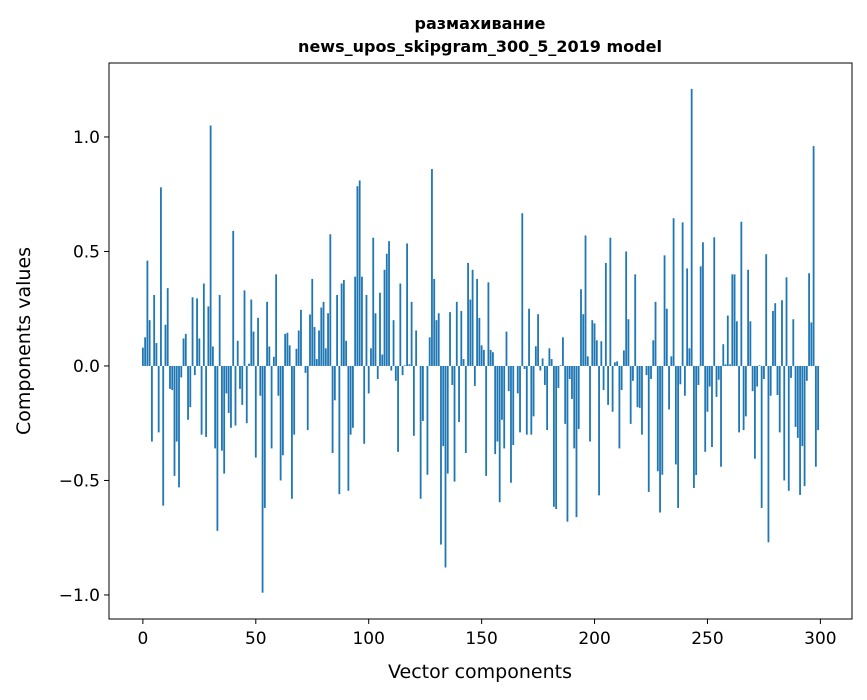 The height and width of the screenshot is (700, 867). I want to click on chart-title: размахивание, so click(480, 23).